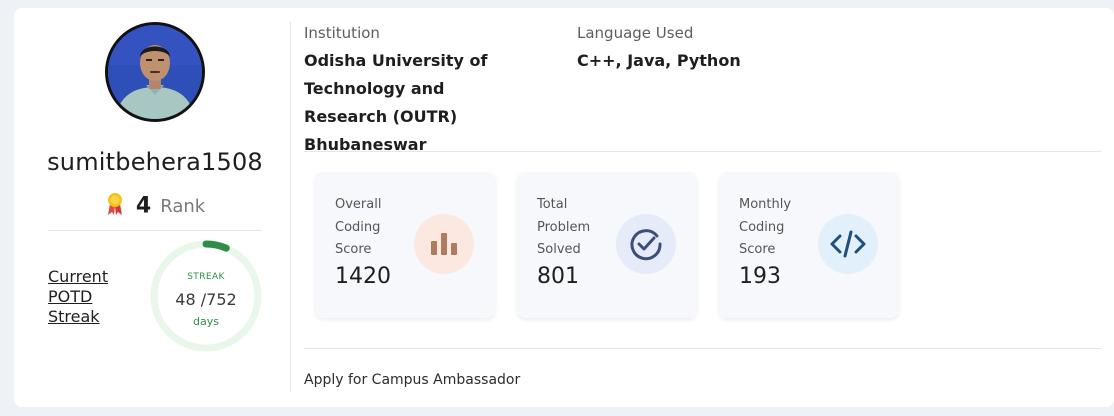  Describe the element at coordinates (206, 277) in the screenshot. I see `streak-label: STREAK` at that location.